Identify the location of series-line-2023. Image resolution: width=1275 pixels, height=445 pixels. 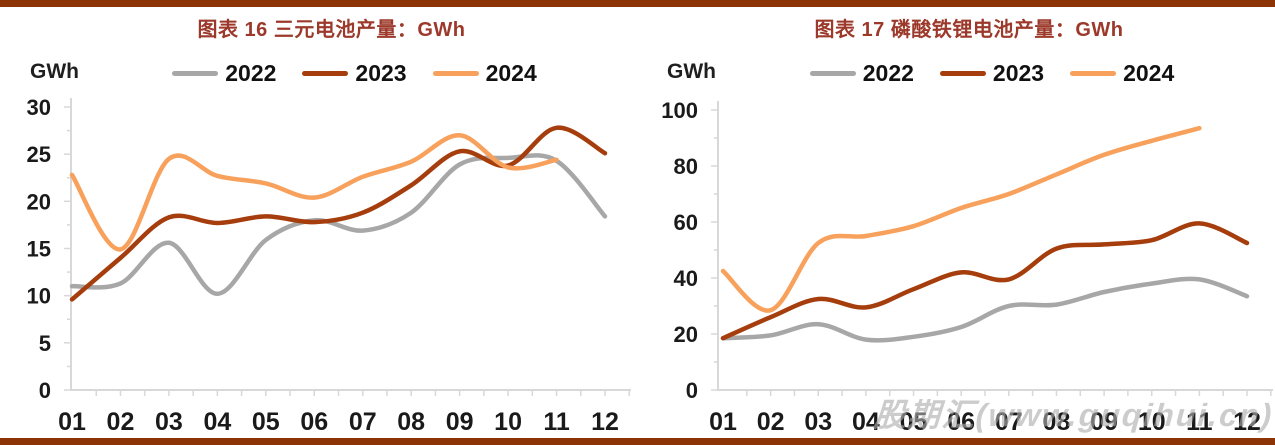
(985, 281).